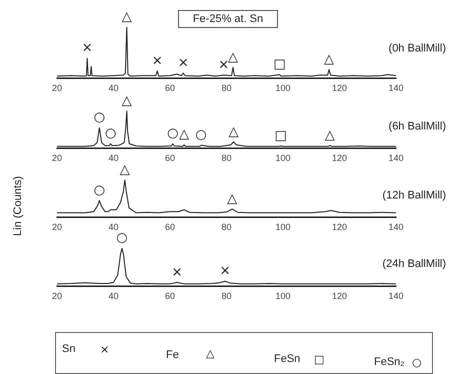 This screenshot has width=451, height=374. Describe the element at coordinates (69, 349) in the screenshot. I see `text: Sn` at that location.